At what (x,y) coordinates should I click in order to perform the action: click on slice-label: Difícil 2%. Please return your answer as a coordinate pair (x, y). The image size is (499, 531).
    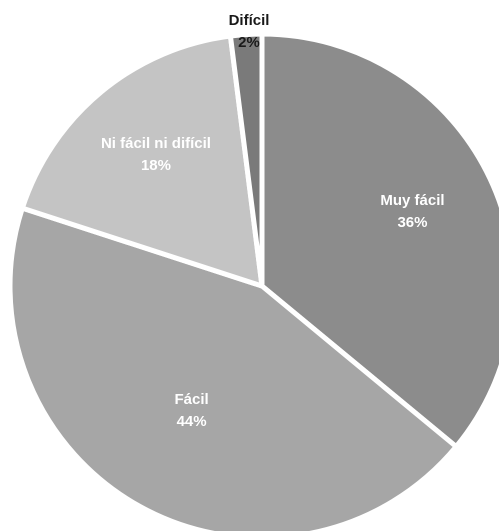
    Looking at the image, I should click on (249, 31).